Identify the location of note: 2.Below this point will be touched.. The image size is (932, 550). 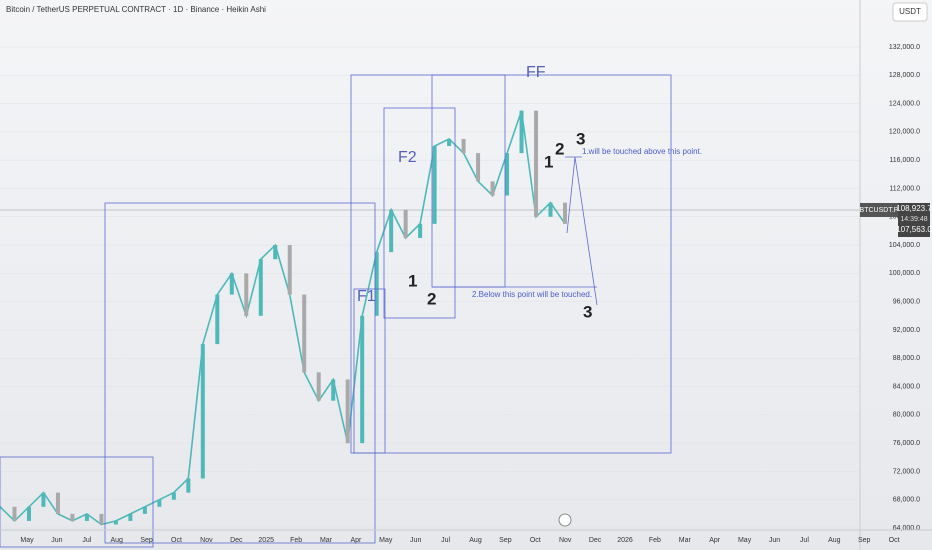
(532, 294).